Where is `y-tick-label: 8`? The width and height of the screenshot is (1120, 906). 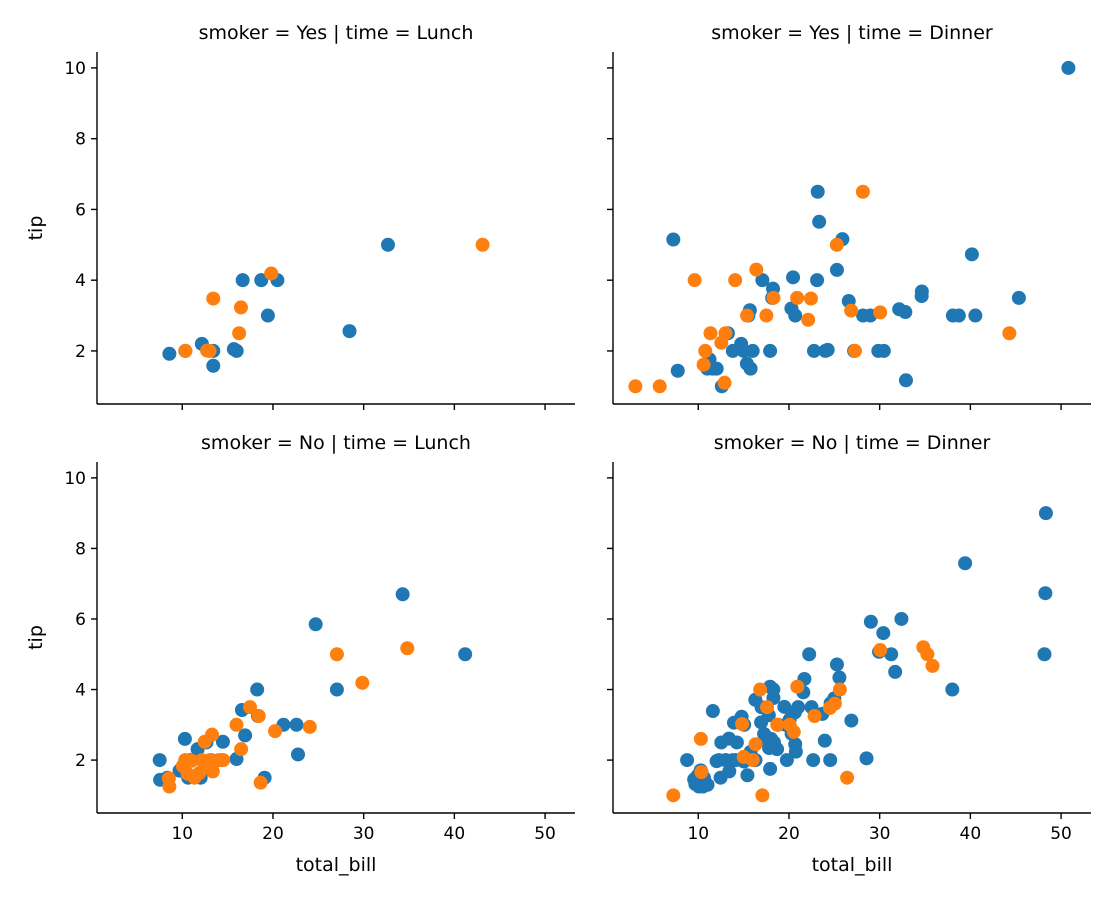
y-tick-label: 8 is located at coordinates (80, 140).